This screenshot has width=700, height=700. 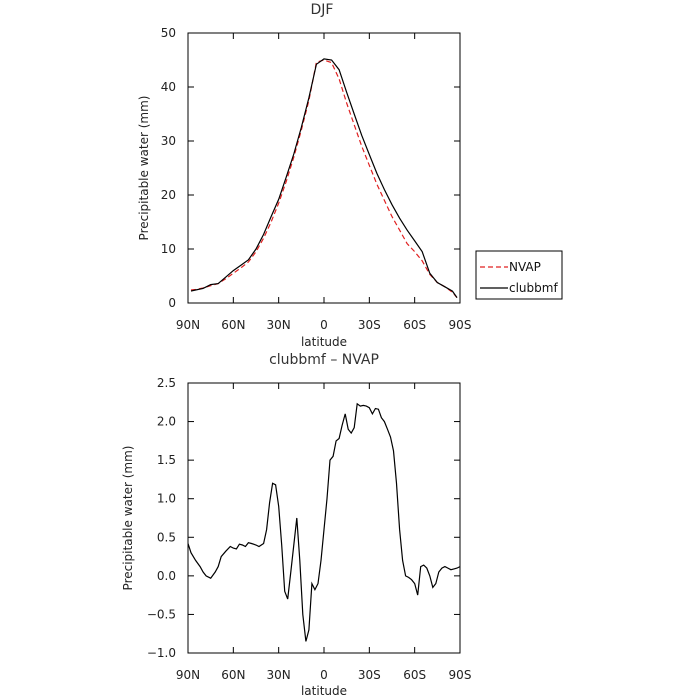 What do you see at coordinates (168, 141) in the screenshot?
I see `chart-top-y-tick-label: 30` at bounding box center [168, 141].